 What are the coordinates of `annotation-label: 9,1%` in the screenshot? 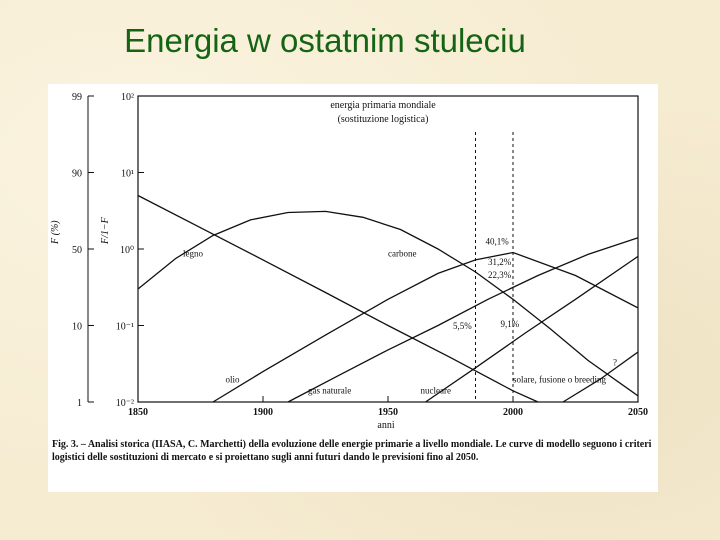 It's located at (510, 324).